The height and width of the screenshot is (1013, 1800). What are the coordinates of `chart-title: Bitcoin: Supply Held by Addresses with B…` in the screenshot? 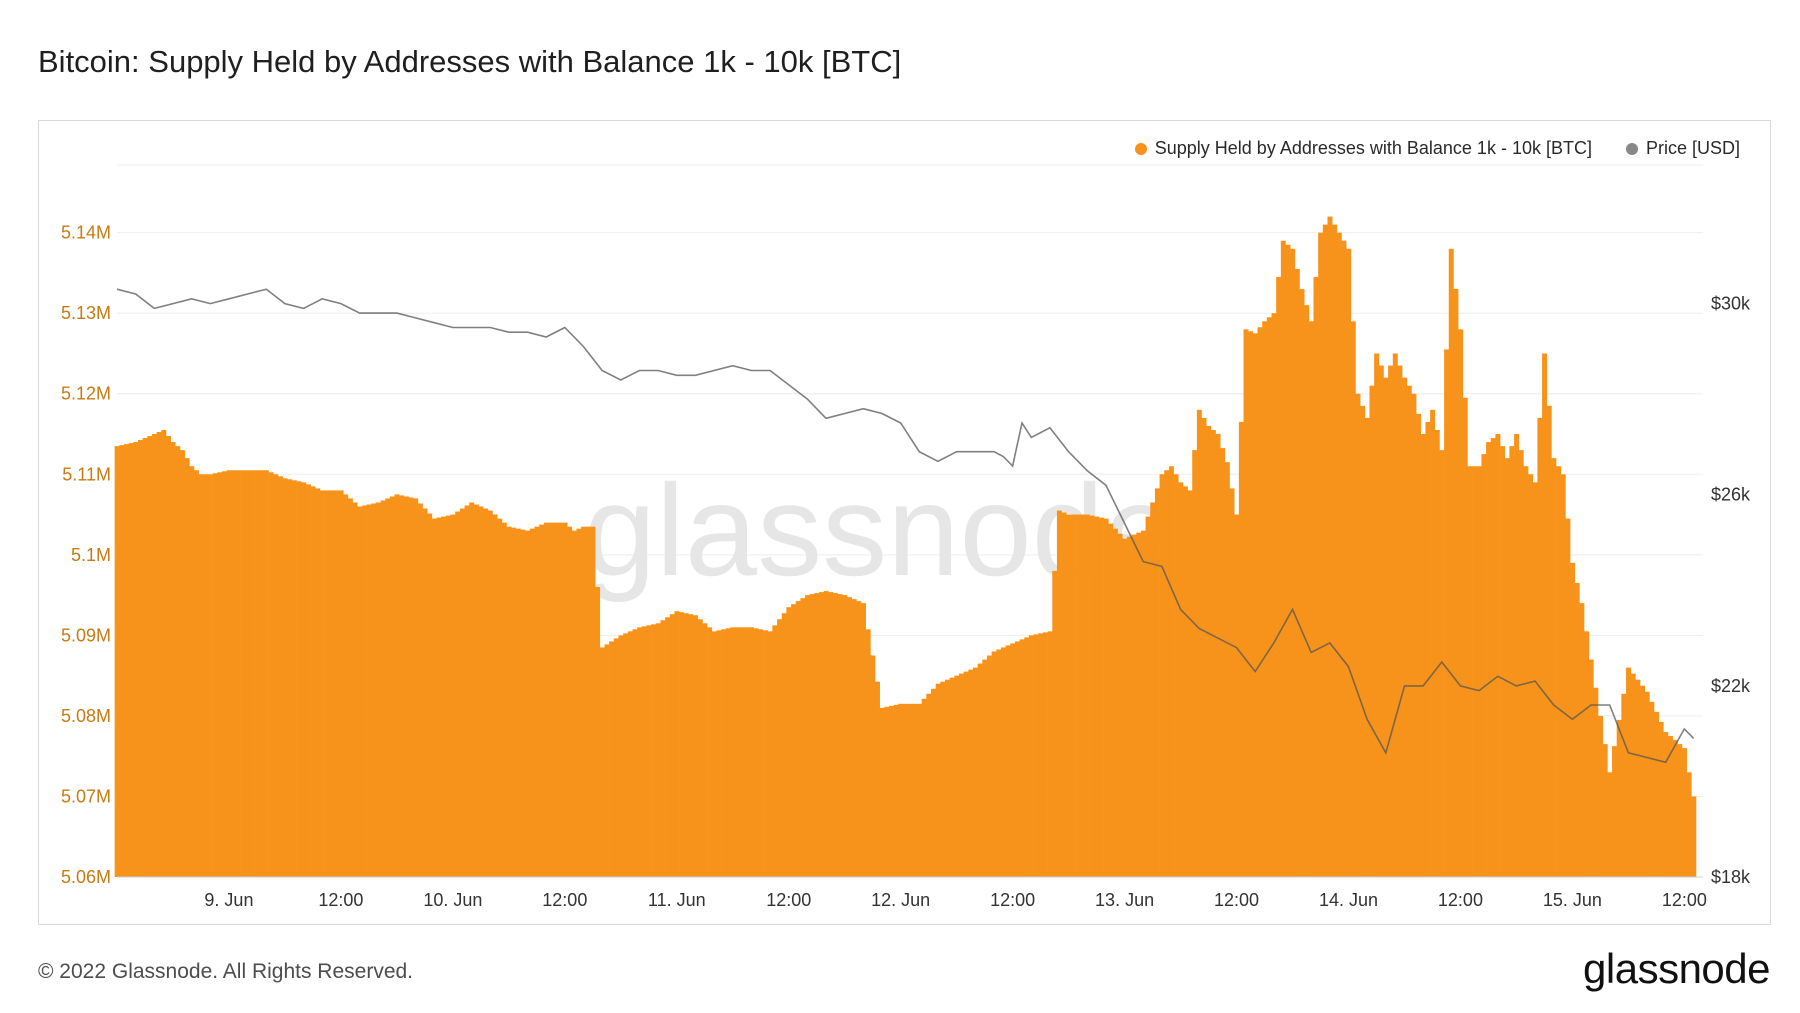 It's located at (470, 61).